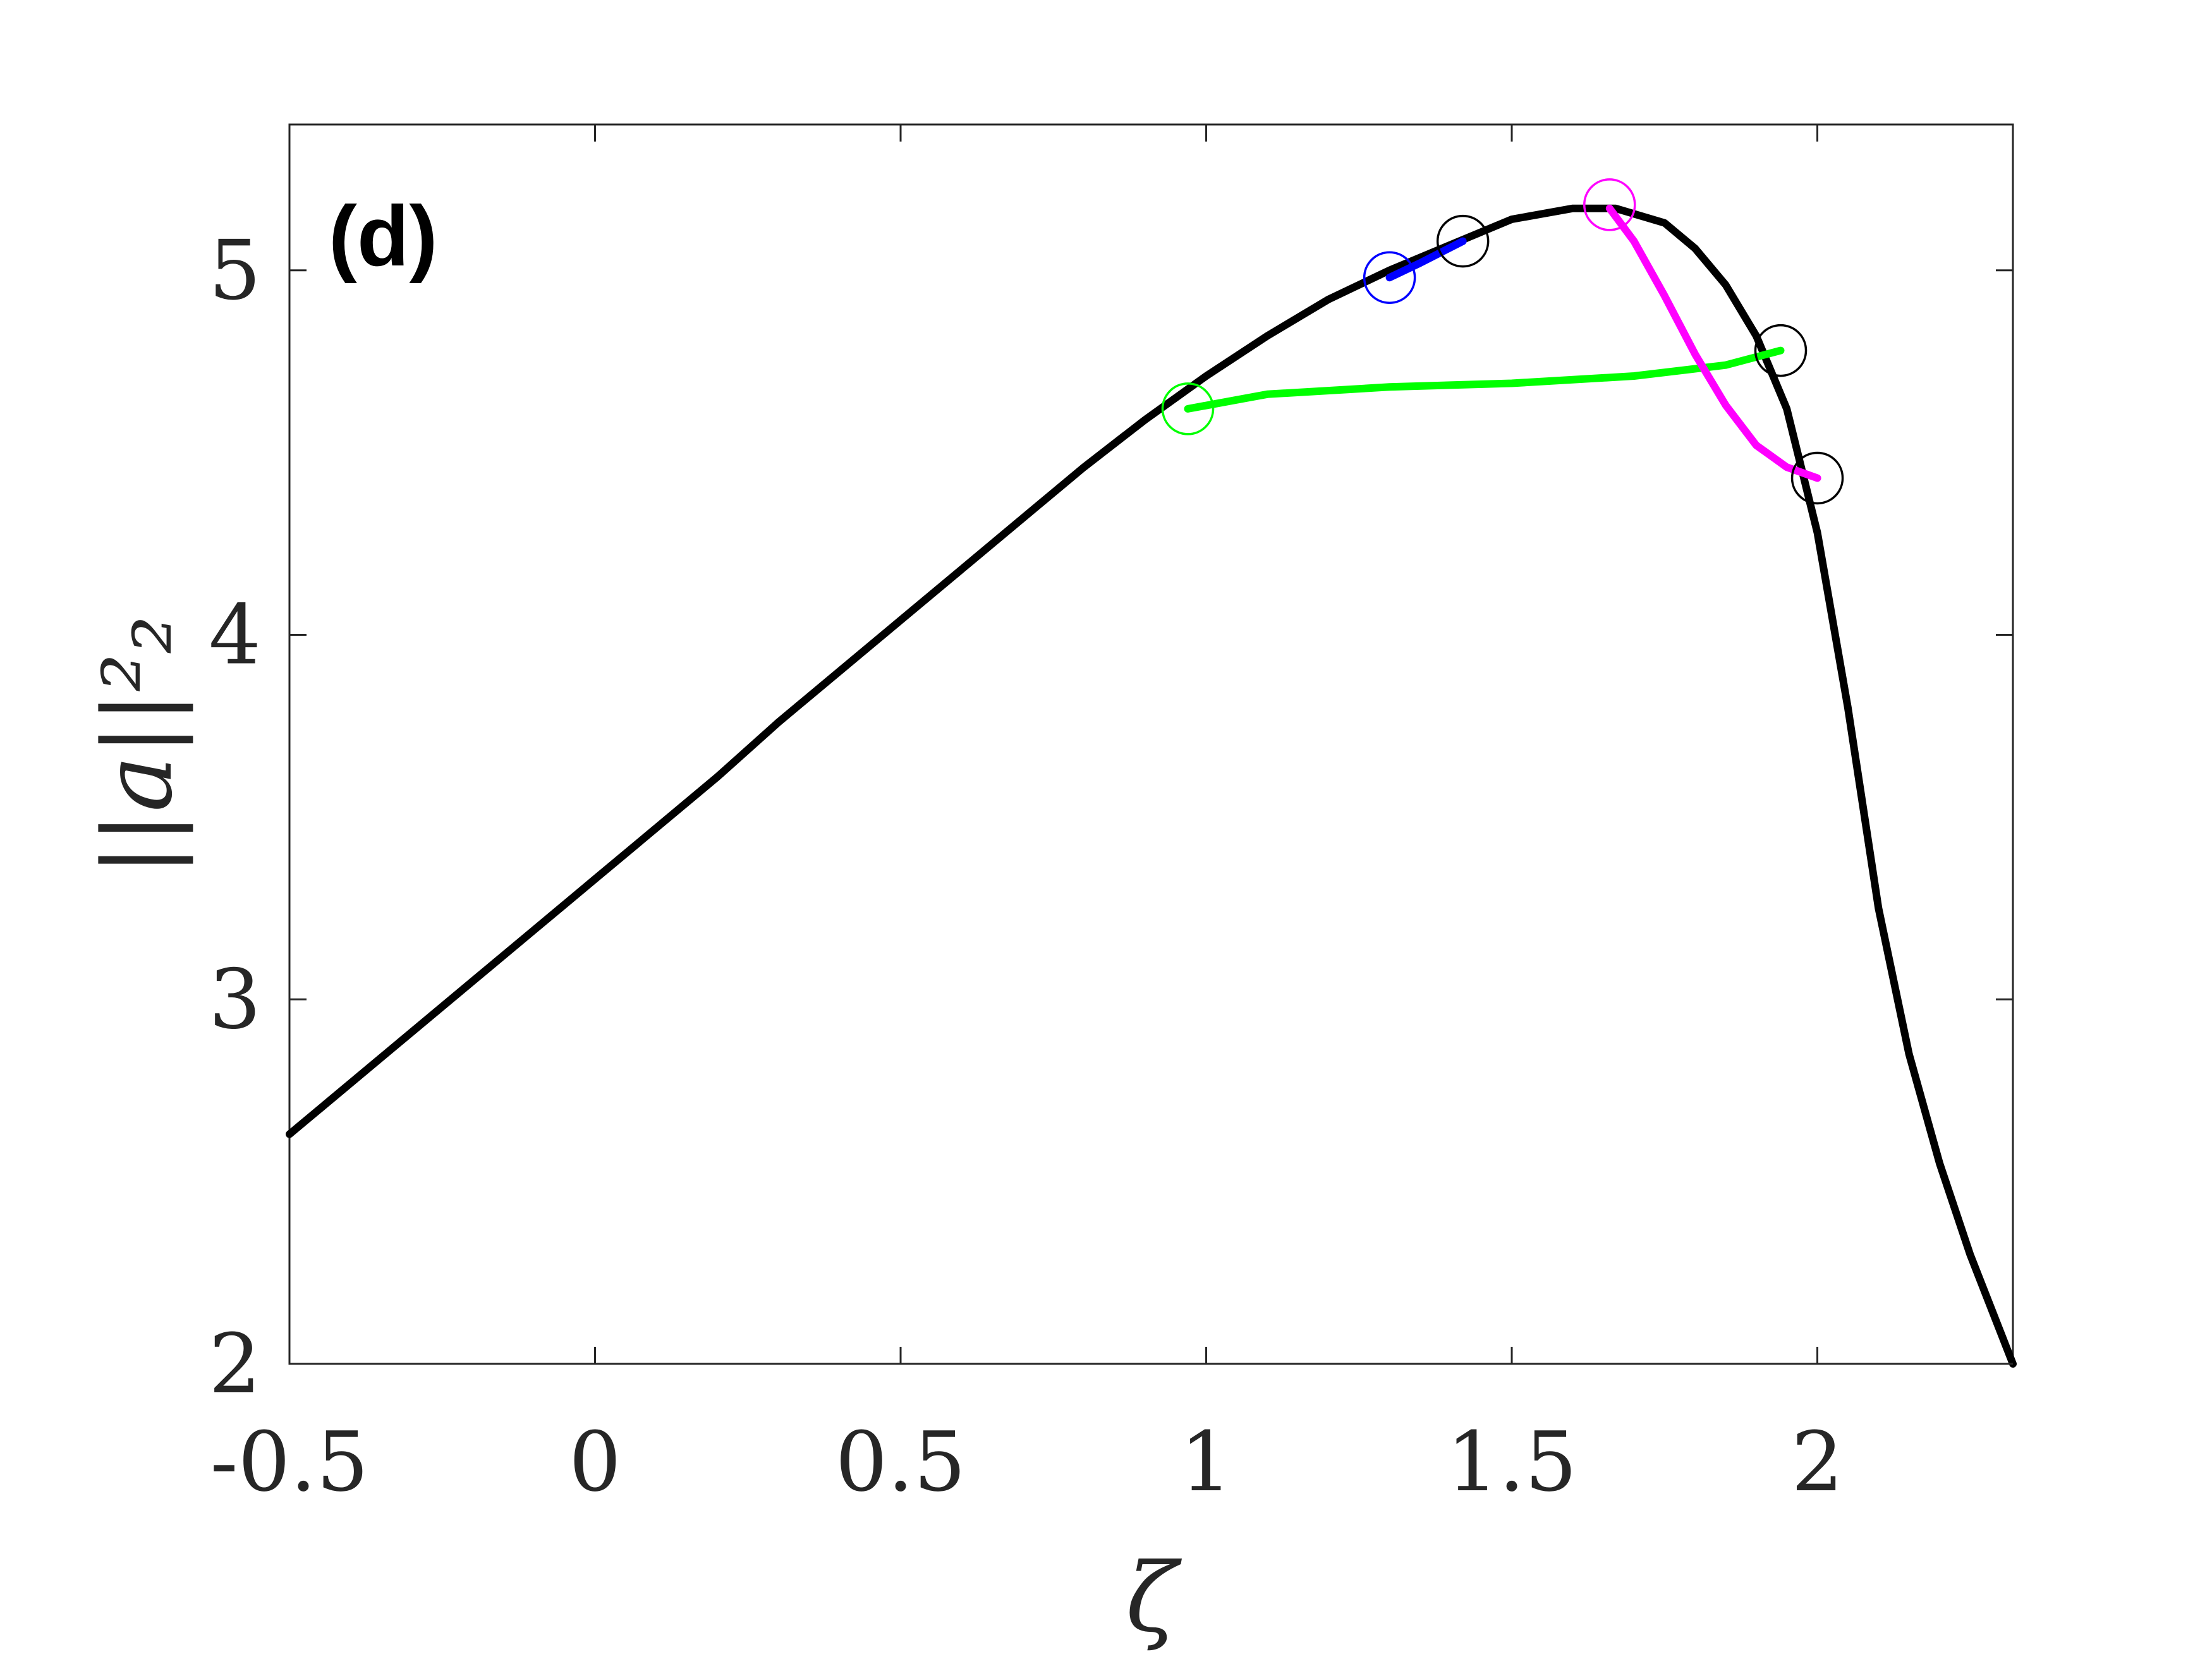 The height and width of the screenshot is (1659, 2212). What do you see at coordinates (901, 1462) in the screenshot?
I see `x-tick-label-2: 0.5` at bounding box center [901, 1462].